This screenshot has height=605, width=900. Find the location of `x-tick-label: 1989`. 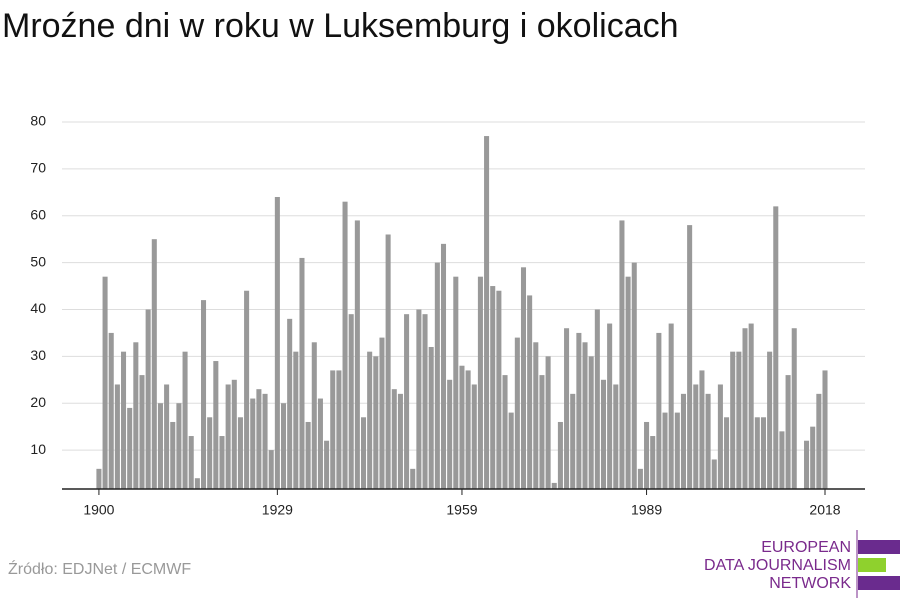

x-tick-label: 1989 is located at coordinates (646, 510).